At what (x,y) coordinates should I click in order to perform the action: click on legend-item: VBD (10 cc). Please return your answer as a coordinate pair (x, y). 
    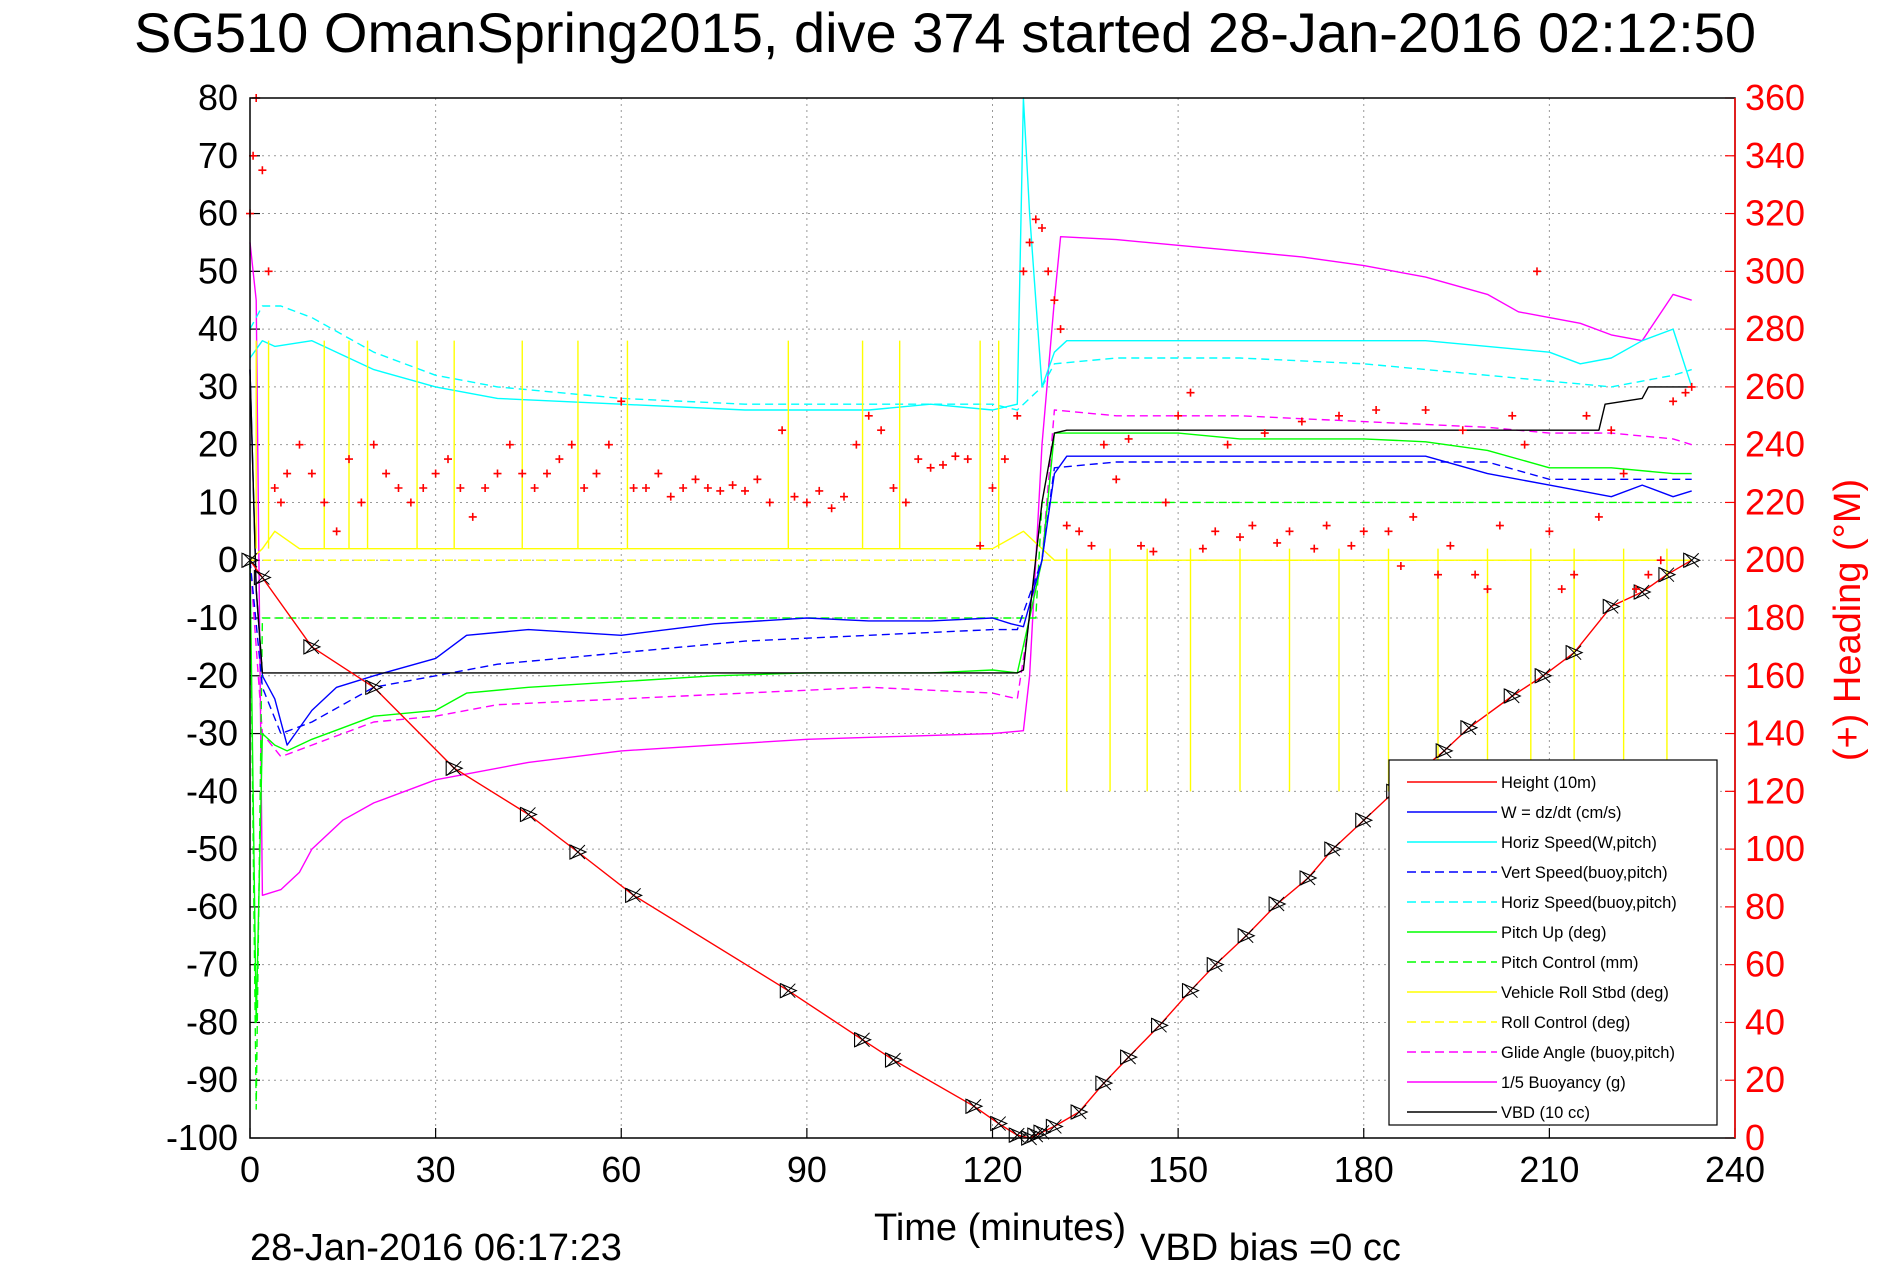
    Looking at the image, I should click on (1498, 1113).